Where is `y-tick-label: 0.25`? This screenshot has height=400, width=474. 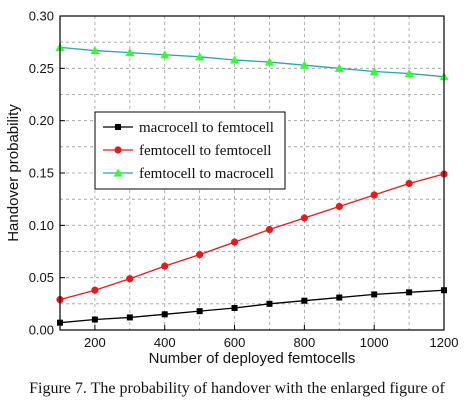
y-tick-label: 0.25 is located at coordinates (41, 68).